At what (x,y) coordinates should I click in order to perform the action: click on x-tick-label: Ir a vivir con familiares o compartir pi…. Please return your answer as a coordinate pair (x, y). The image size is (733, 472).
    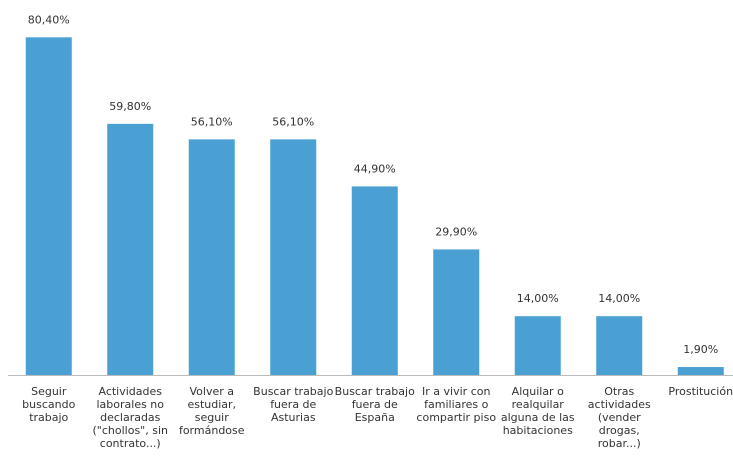
    Looking at the image, I should click on (456, 404).